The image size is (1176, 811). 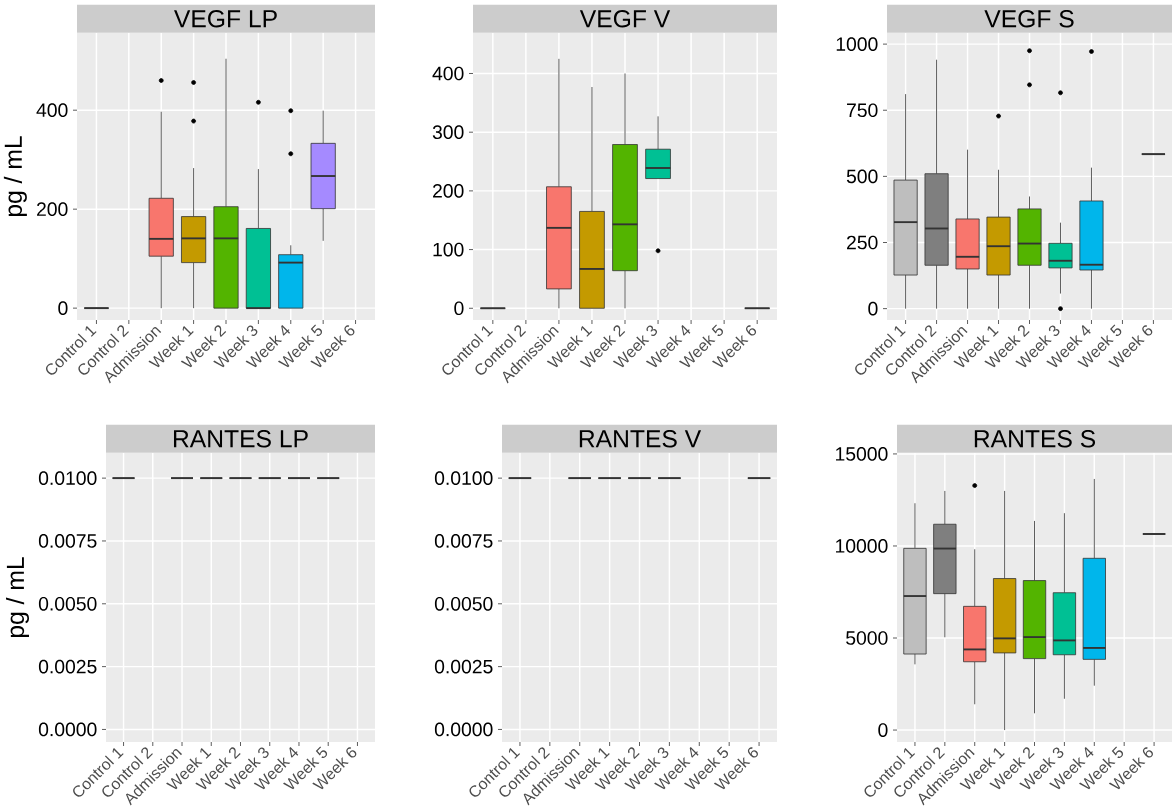 What do you see at coordinates (867, 638) in the screenshot?
I see `y-tick-label: 5000` at bounding box center [867, 638].